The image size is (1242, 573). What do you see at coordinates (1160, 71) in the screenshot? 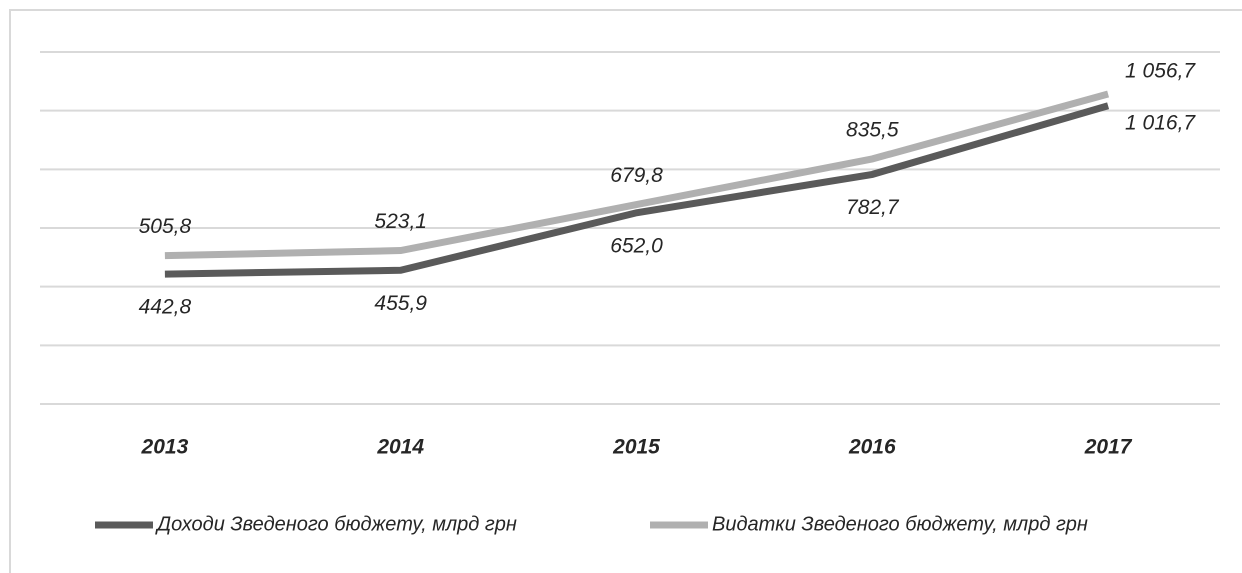
I see `data-label: 1 056,7` at bounding box center [1160, 71].